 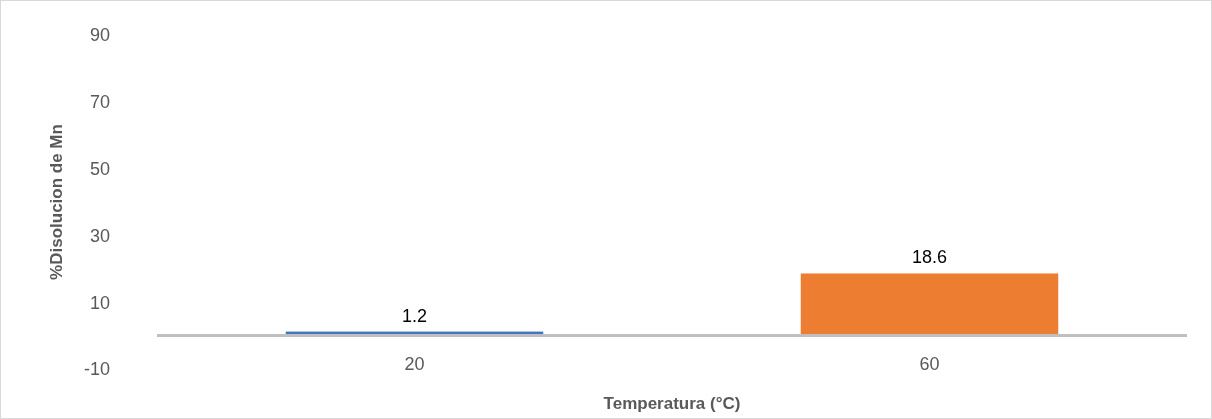 What do you see at coordinates (99, 35) in the screenshot?
I see `y-tick-label: 90` at bounding box center [99, 35].